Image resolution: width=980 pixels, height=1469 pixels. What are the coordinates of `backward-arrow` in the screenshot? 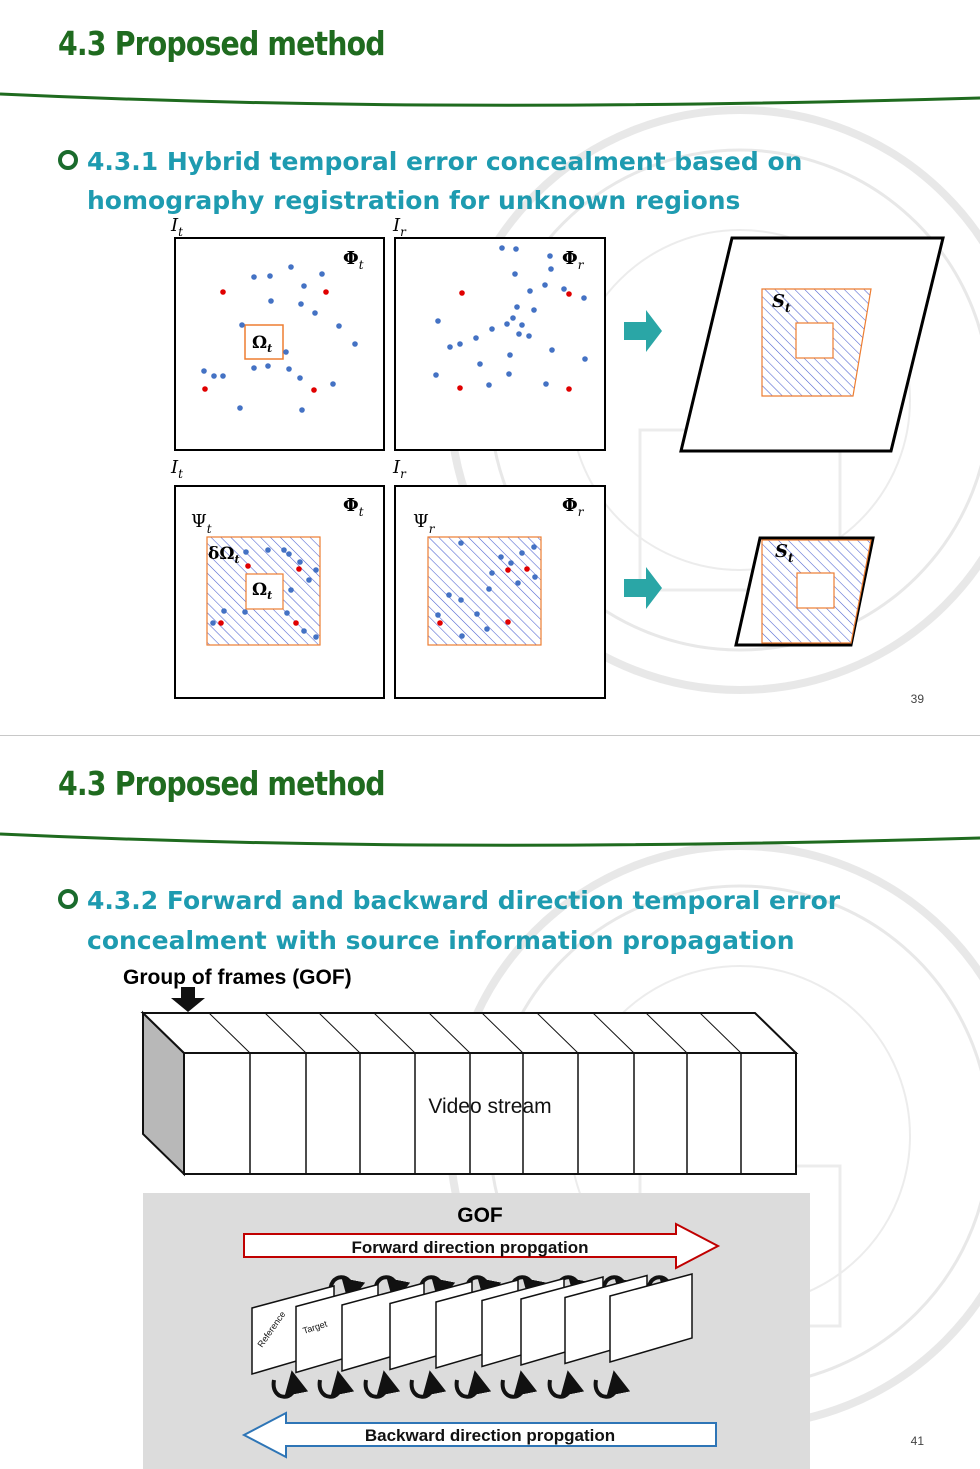 It's located at (479, 1435).